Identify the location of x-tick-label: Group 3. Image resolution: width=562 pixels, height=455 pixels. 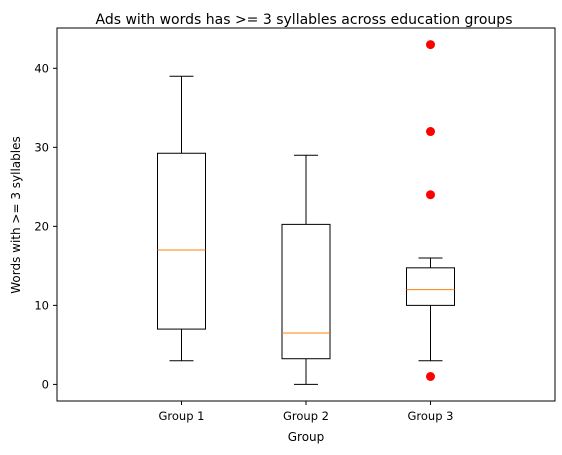
(431, 416).